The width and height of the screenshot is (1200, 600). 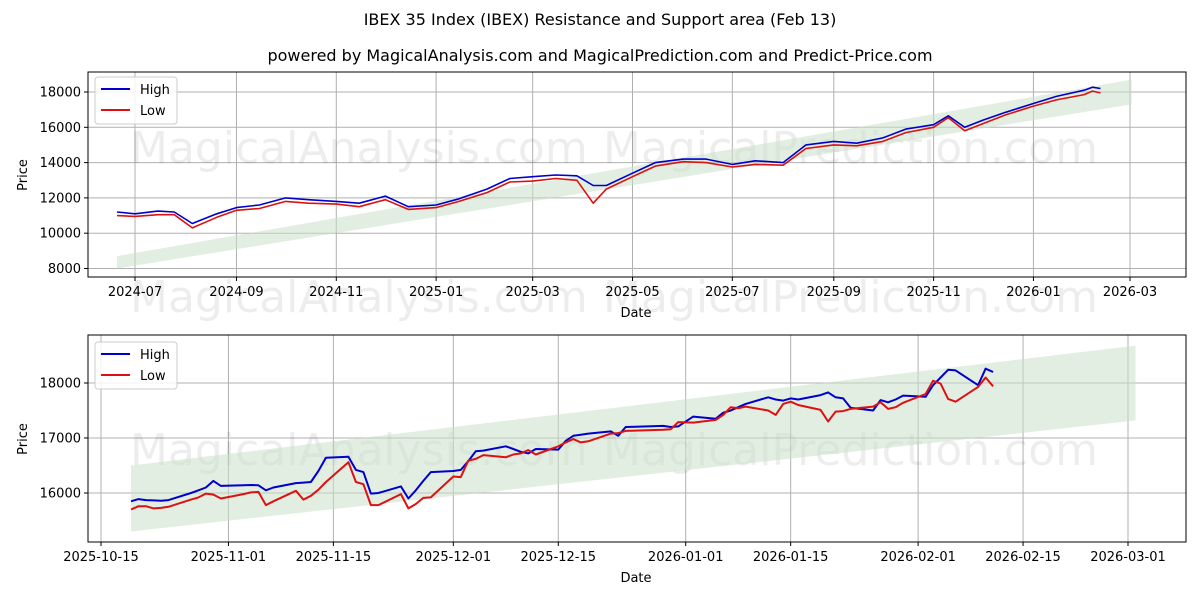 I want to click on x-tick-label: 2025-05, so click(x=632, y=292).